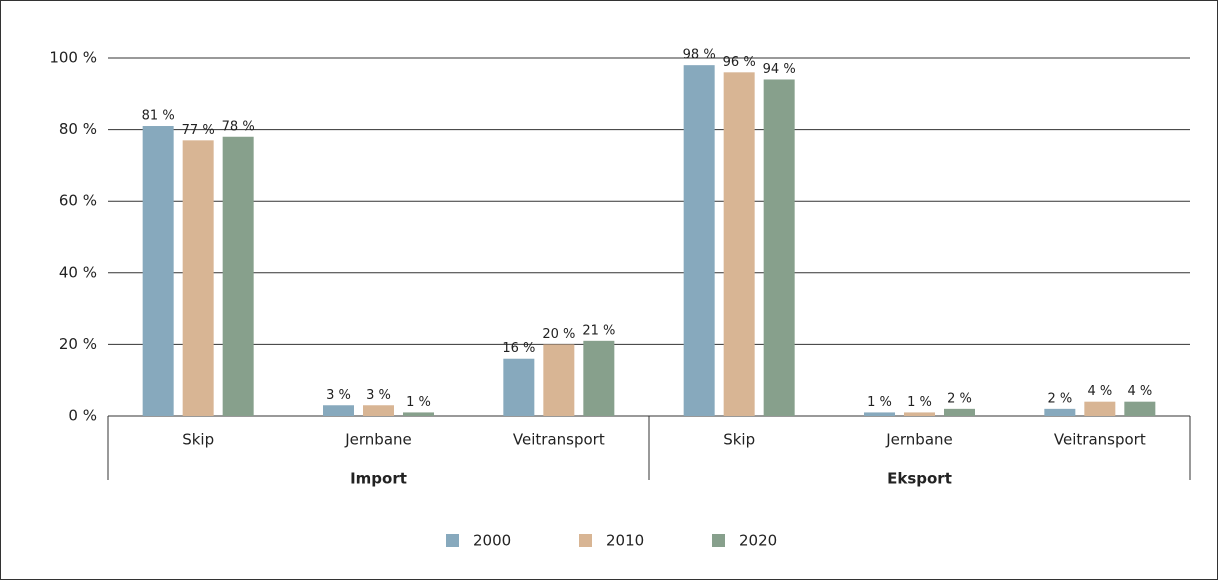 The image size is (1219, 585). I want to click on value-label: 20 %, so click(558, 334).